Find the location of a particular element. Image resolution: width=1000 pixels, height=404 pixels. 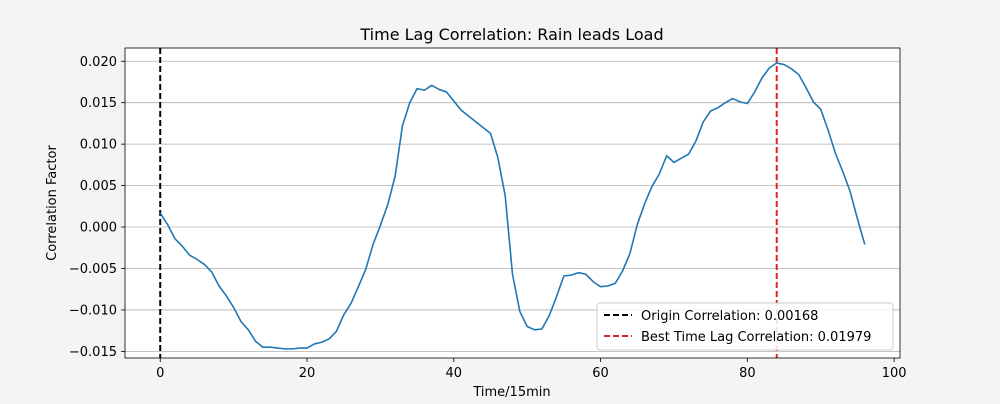

y-tick-label-5: 0.010 is located at coordinates (98, 145).